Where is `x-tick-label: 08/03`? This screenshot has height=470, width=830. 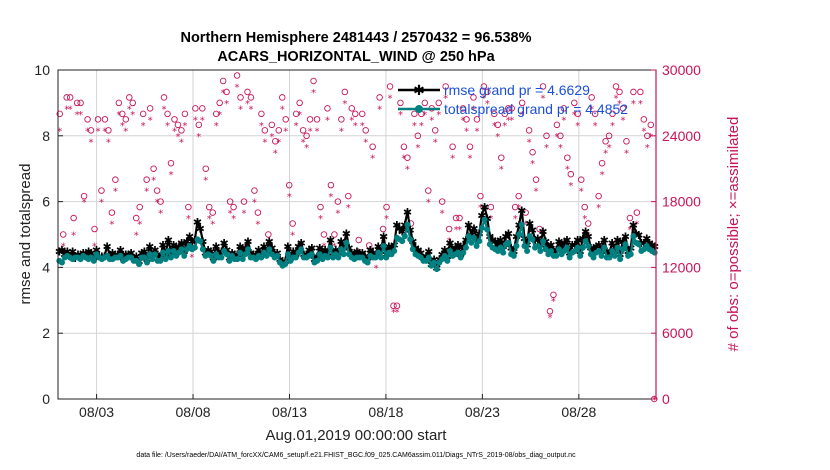
x-tick-label: 08/03 is located at coordinates (96, 412).